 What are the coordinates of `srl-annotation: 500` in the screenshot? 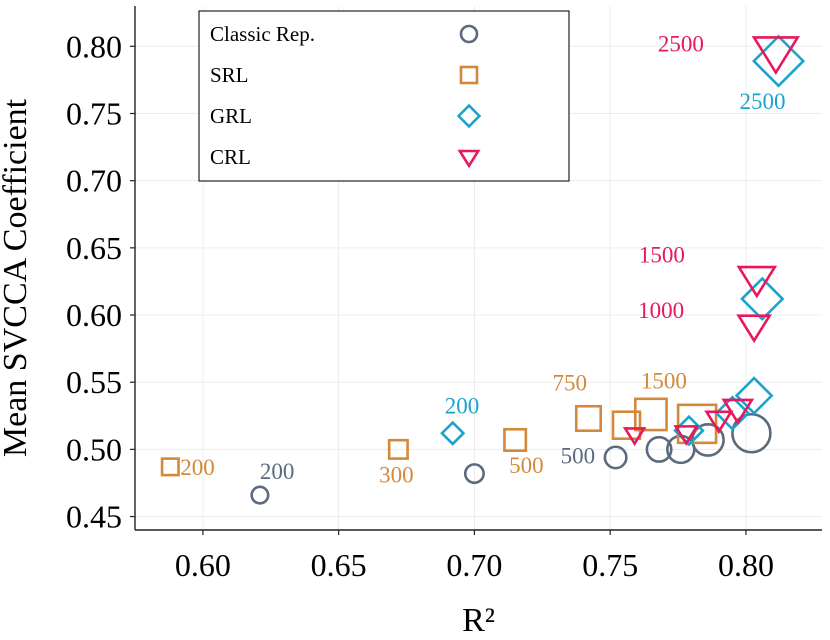 It's located at (526, 465).